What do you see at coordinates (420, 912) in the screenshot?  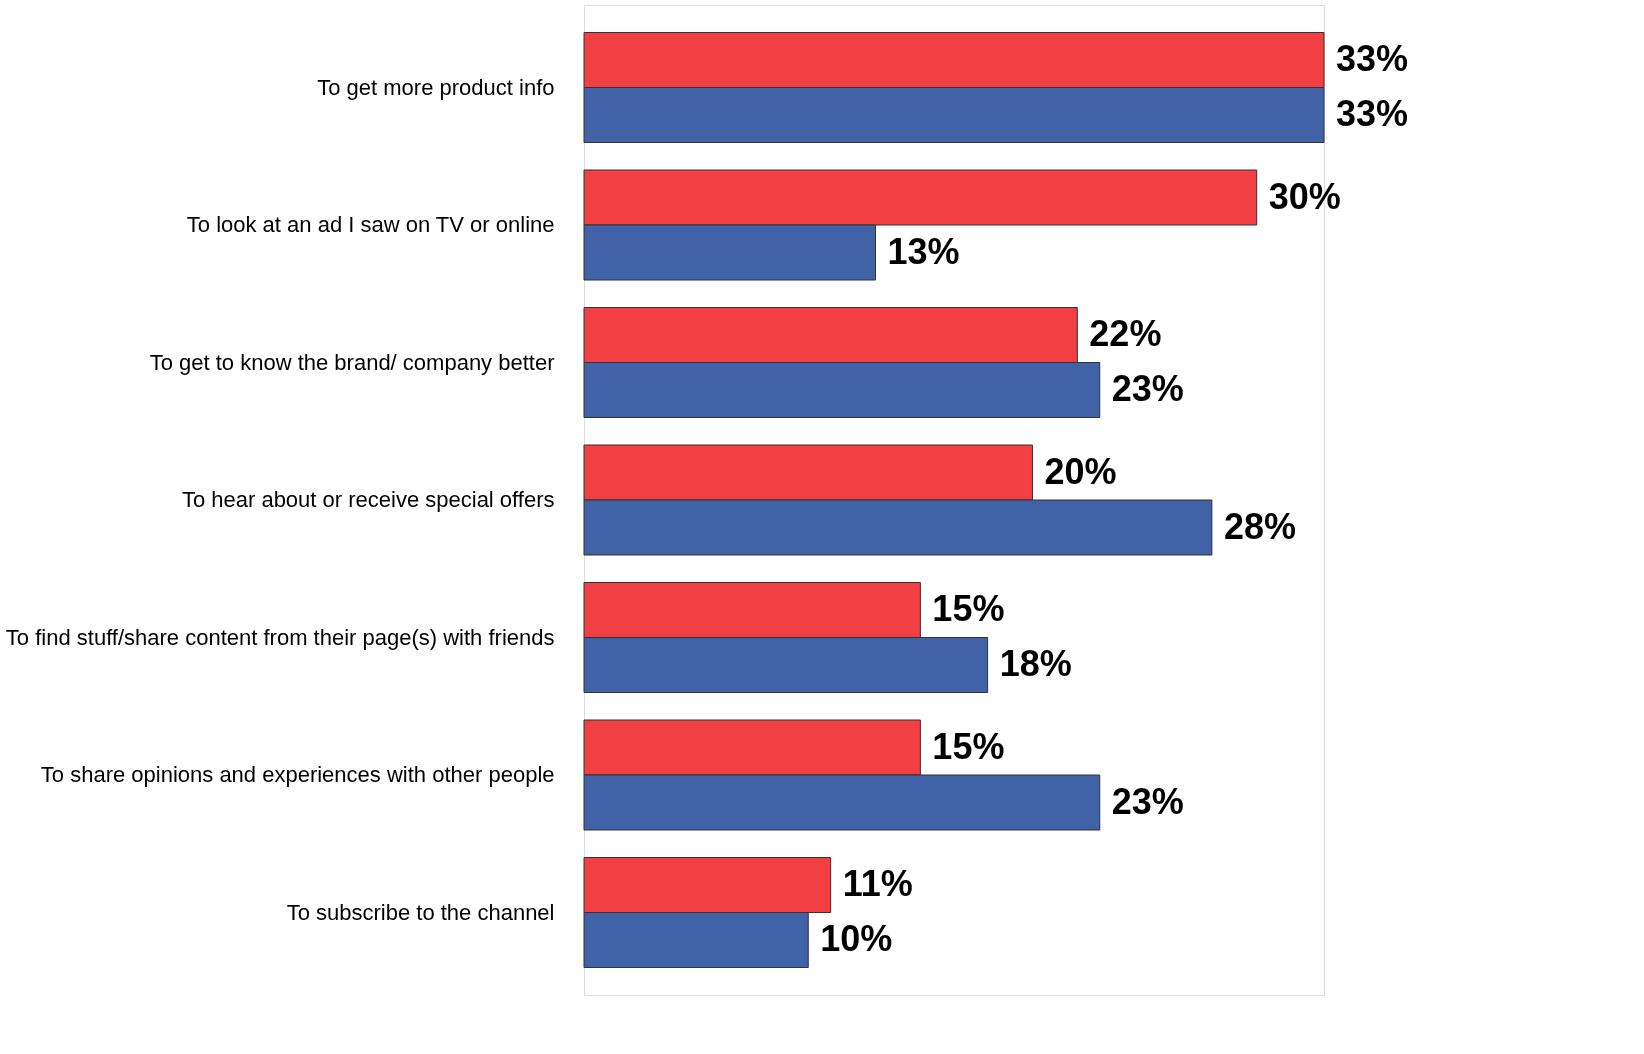 I see `y-tick-label: To subscribe to the channel` at bounding box center [420, 912].